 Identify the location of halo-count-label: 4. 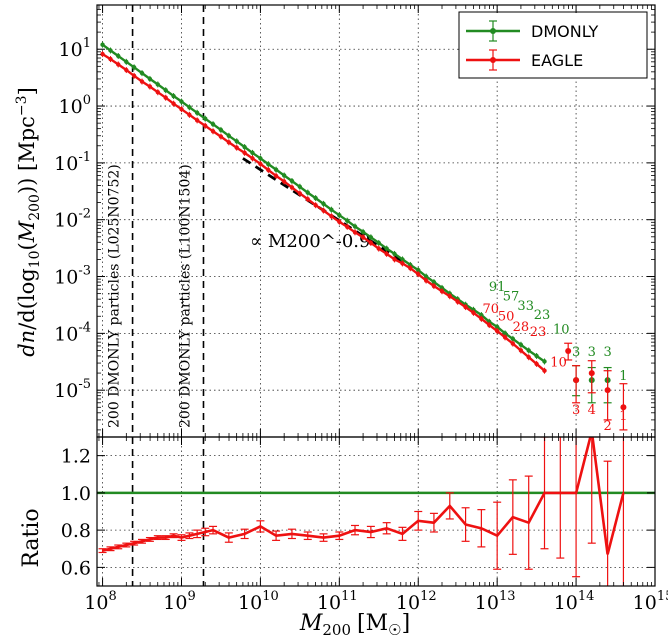
(592, 410).